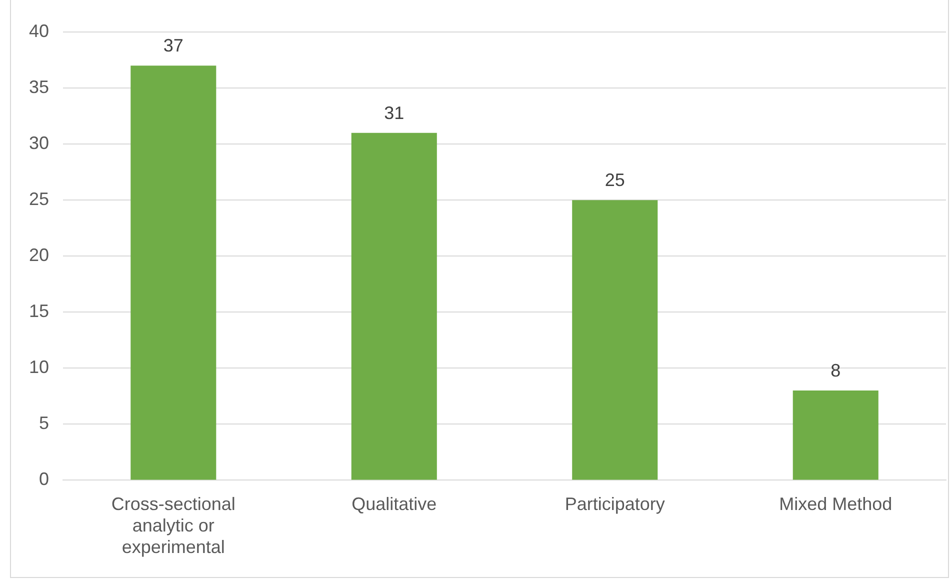 This screenshot has width=952, height=579. What do you see at coordinates (39, 367) in the screenshot?
I see `y-tick-label: 10` at bounding box center [39, 367].